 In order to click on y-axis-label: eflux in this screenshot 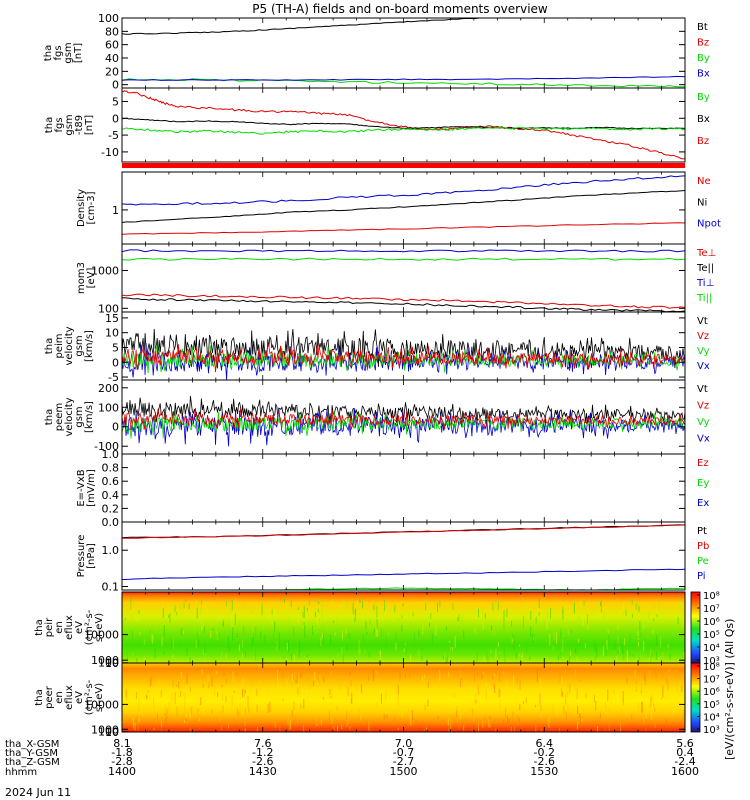, I will do `click(69, 697)`.